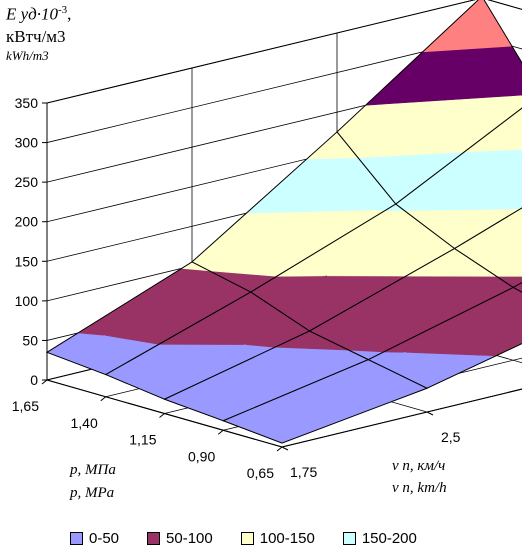 The image size is (522, 553). What do you see at coordinates (25, 406) in the screenshot?
I see `p-tick-label: 1,65` at bounding box center [25, 406].